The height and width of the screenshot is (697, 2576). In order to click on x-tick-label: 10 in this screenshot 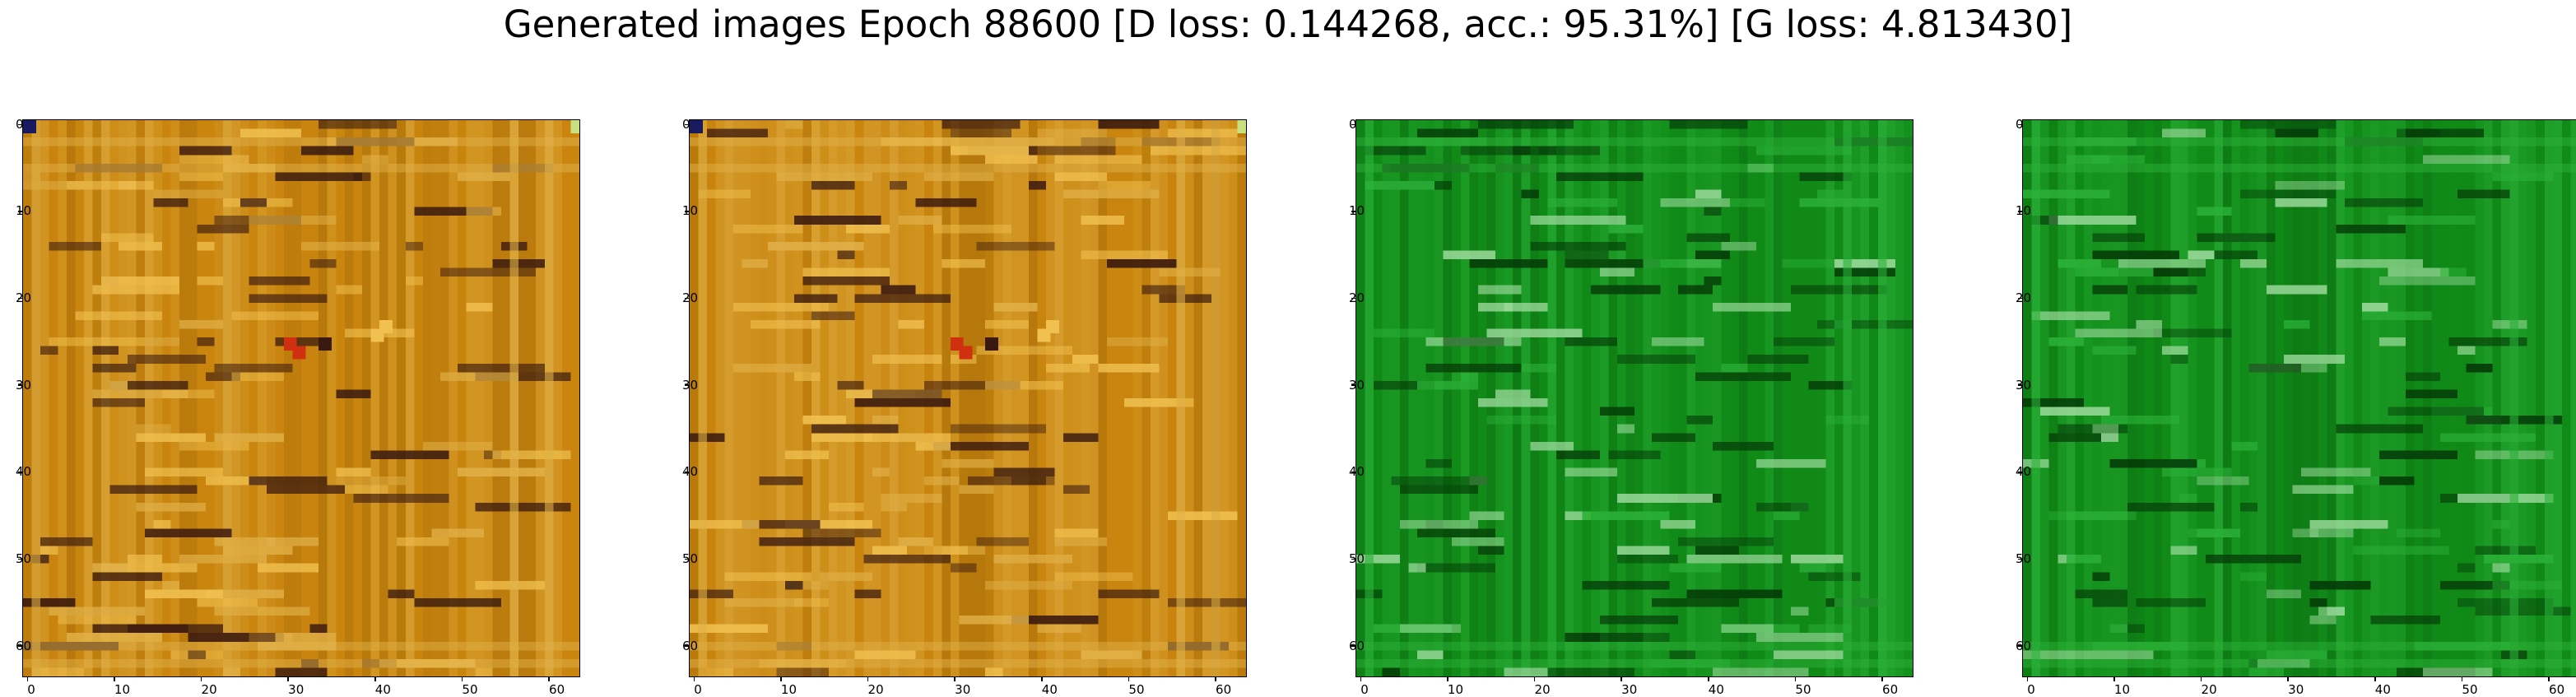, I will do `click(122, 689)`.